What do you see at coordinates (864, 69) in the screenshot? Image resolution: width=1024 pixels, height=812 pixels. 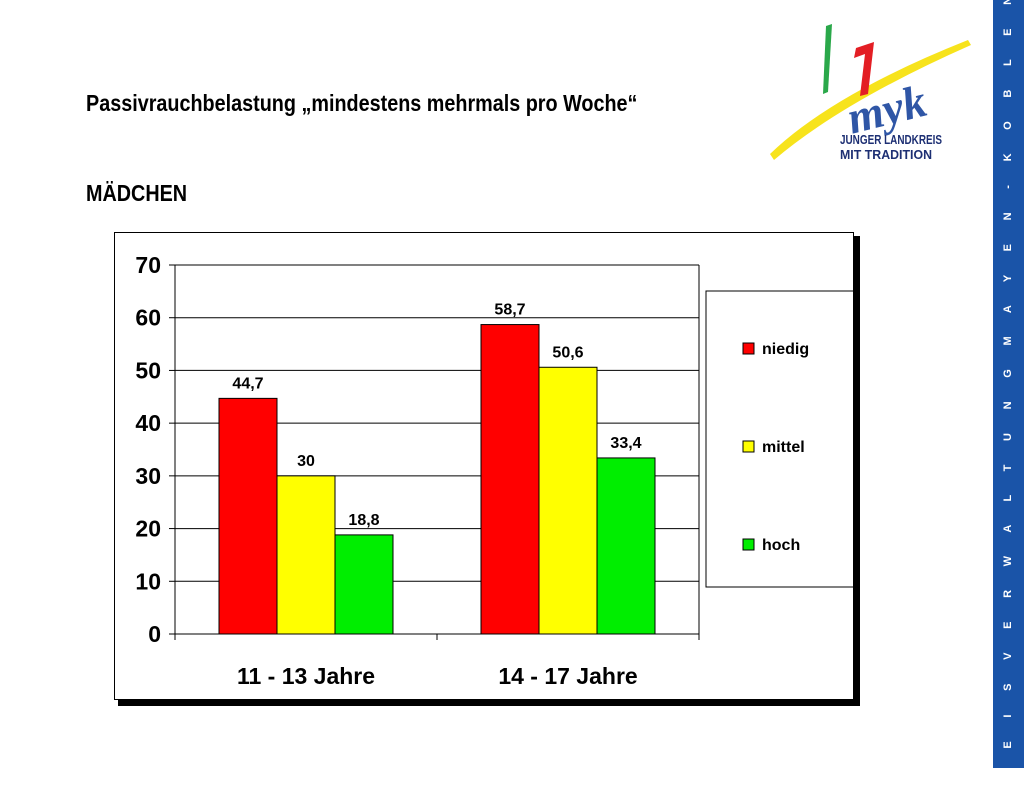 I see `logo-red-one` at bounding box center [864, 69].